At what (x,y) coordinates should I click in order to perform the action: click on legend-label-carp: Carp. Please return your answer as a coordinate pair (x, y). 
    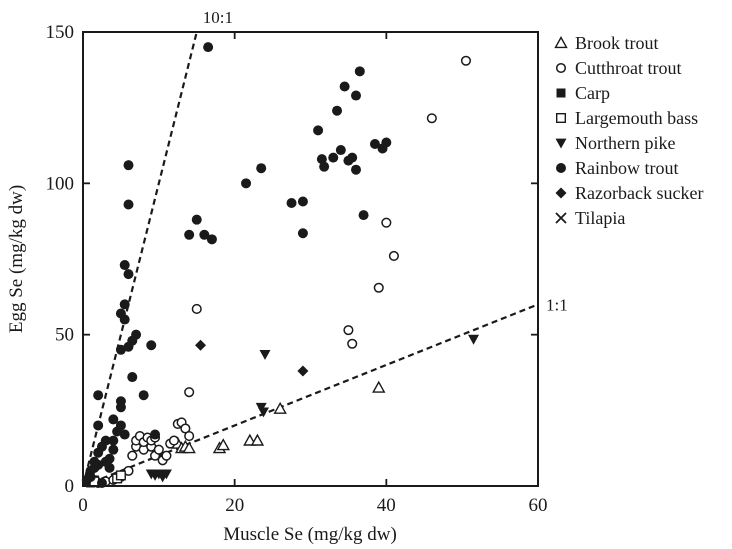
    Looking at the image, I should click on (592, 93).